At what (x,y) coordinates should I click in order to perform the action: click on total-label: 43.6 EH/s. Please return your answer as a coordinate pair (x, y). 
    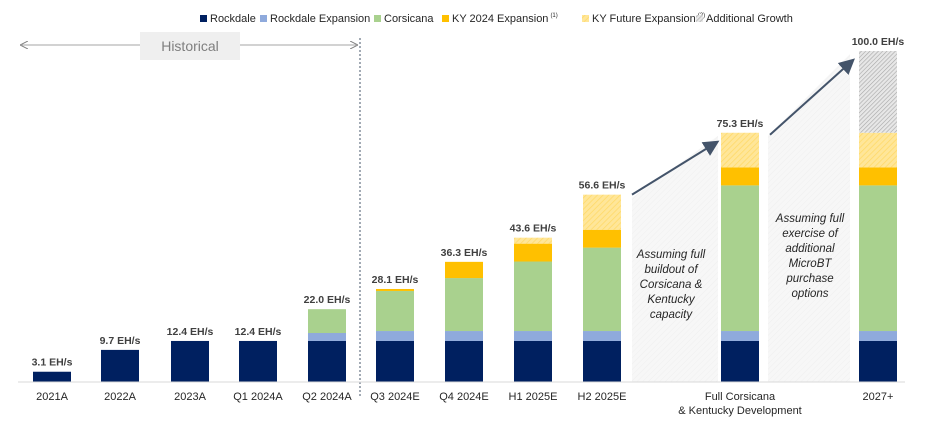
    Looking at the image, I should click on (533, 229).